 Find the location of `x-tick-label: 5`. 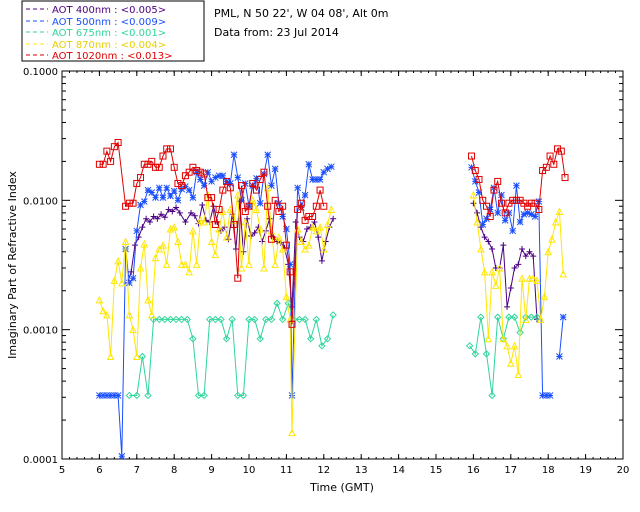

x-tick-label: 5 is located at coordinates (62, 470).